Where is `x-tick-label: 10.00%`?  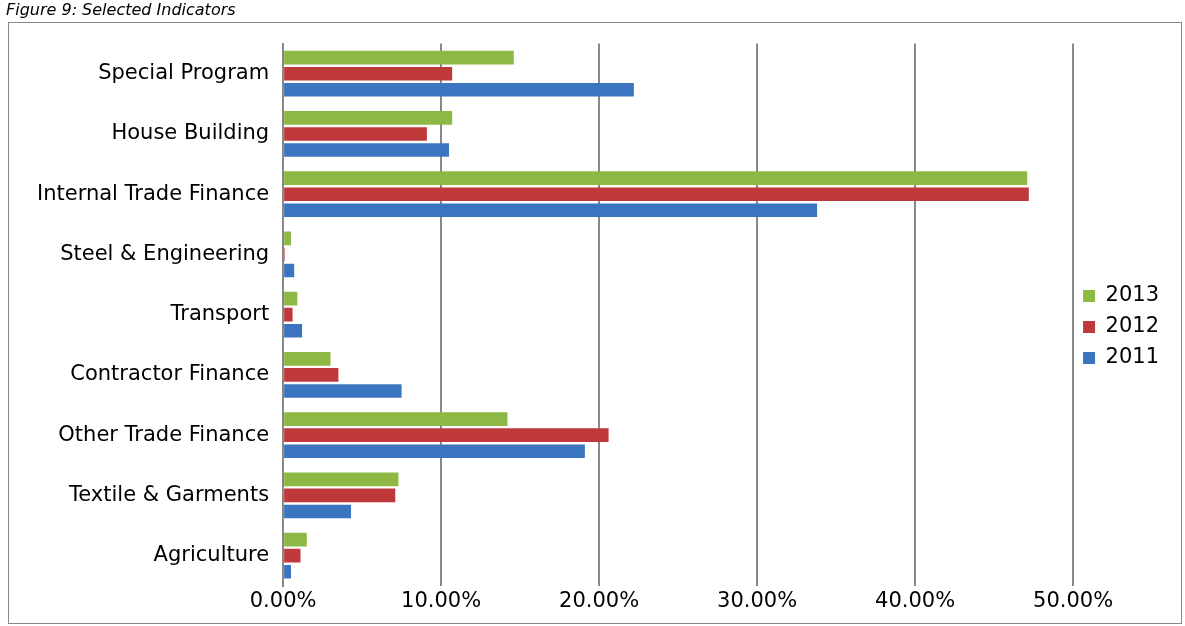 x-tick-label: 10.00% is located at coordinates (441, 599).